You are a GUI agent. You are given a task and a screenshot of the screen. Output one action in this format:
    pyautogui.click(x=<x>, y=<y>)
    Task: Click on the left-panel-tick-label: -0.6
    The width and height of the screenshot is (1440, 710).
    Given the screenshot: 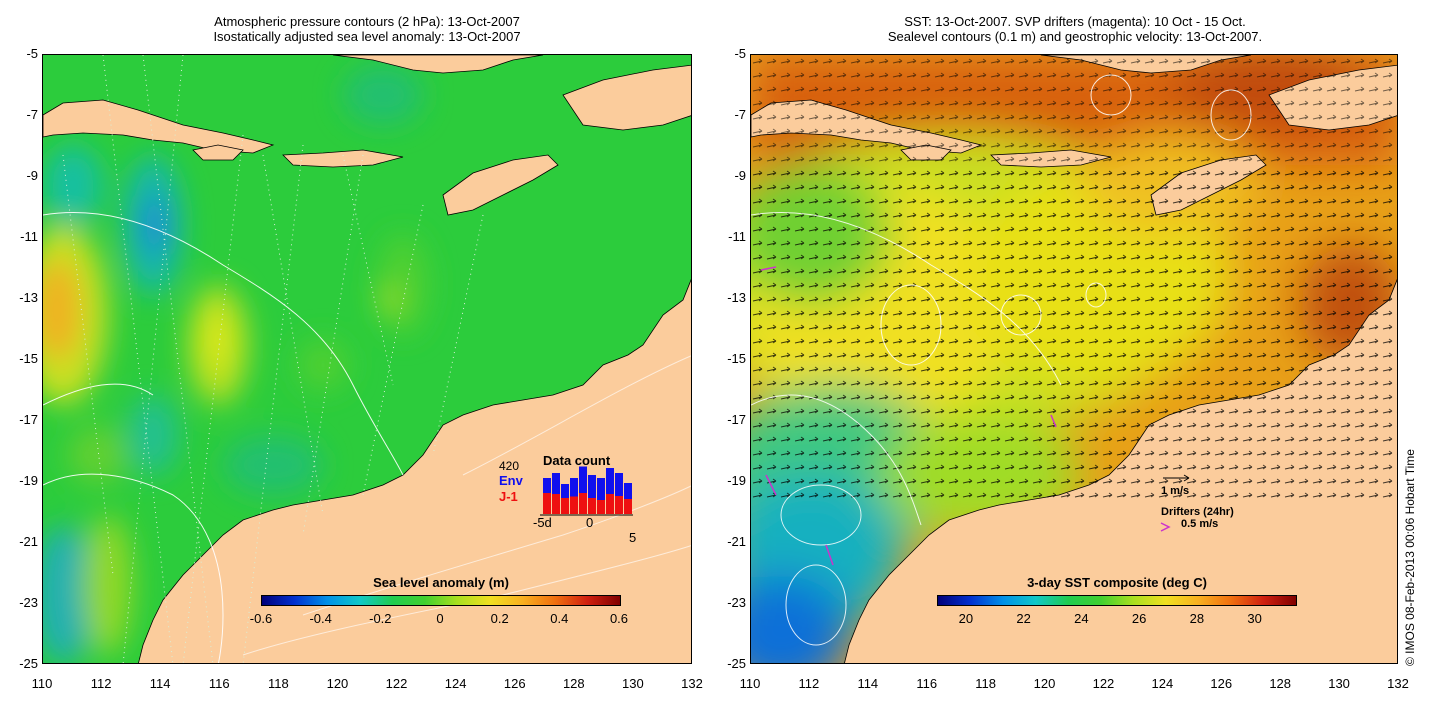 What is the action you would take?
    pyautogui.click(x=261, y=618)
    